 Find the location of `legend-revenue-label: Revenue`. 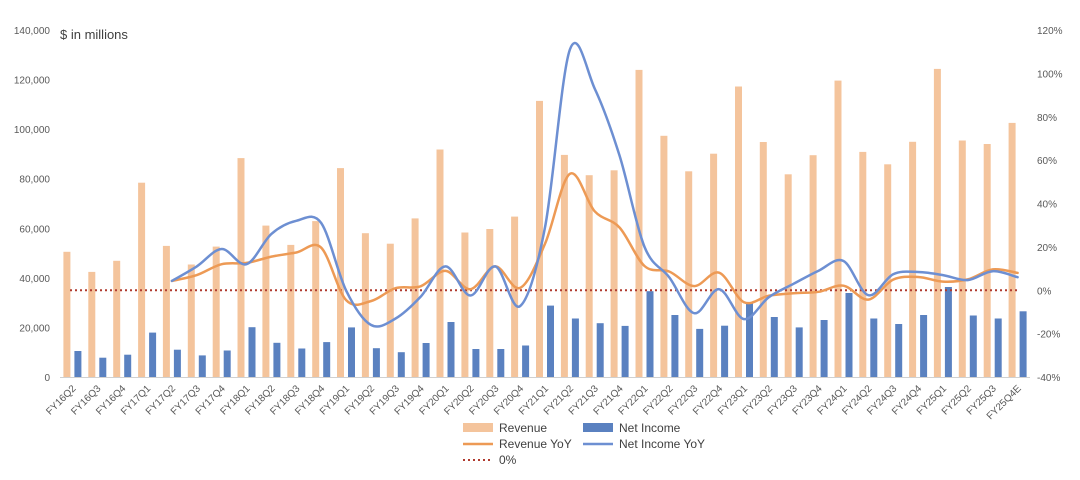

legend-revenue-label: Revenue is located at coordinates (523, 428).